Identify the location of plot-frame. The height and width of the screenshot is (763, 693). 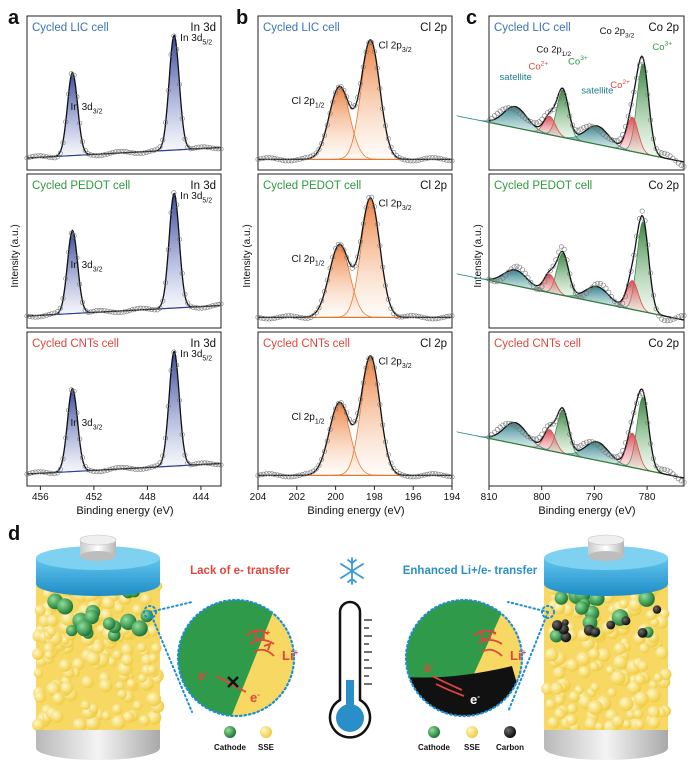
(124, 251).